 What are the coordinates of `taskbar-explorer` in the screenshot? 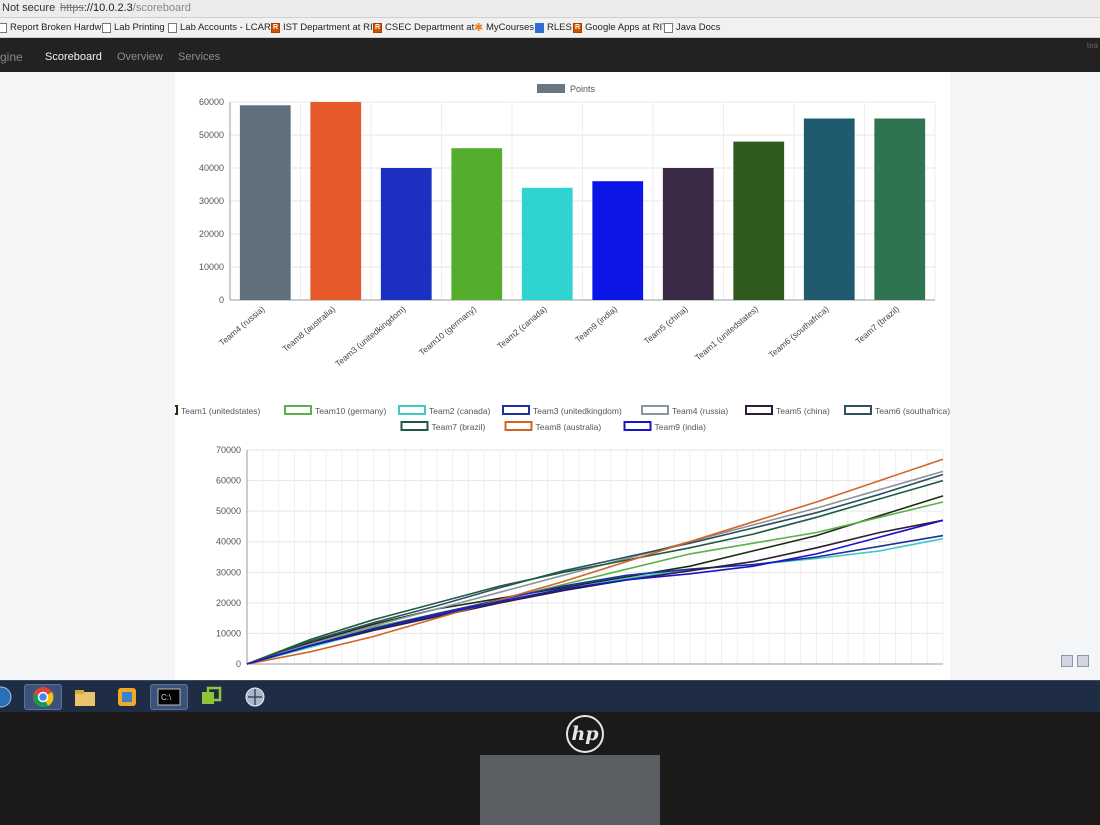 It's located at (85, 697).